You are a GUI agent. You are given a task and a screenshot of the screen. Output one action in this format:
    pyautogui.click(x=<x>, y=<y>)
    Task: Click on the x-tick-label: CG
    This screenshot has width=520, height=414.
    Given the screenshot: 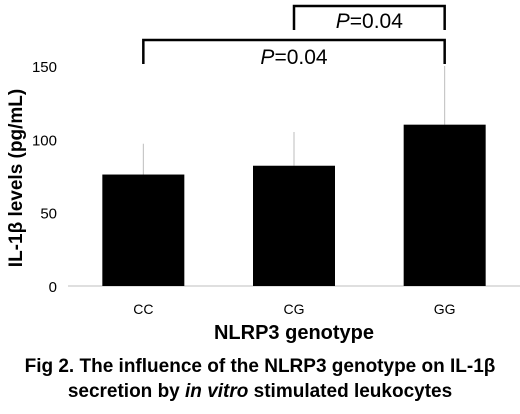 What is the action you would take?
    pyautogui.click(x=294, y=309)
    